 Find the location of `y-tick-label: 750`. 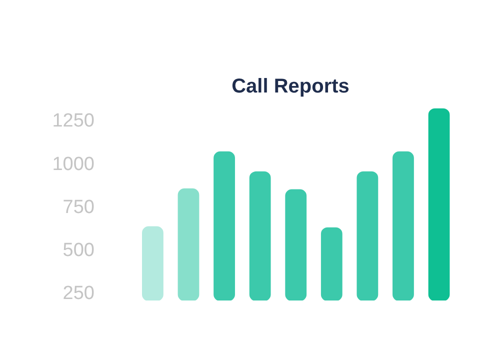

y-tick-label: 750 is located at coordinates (78, 207).